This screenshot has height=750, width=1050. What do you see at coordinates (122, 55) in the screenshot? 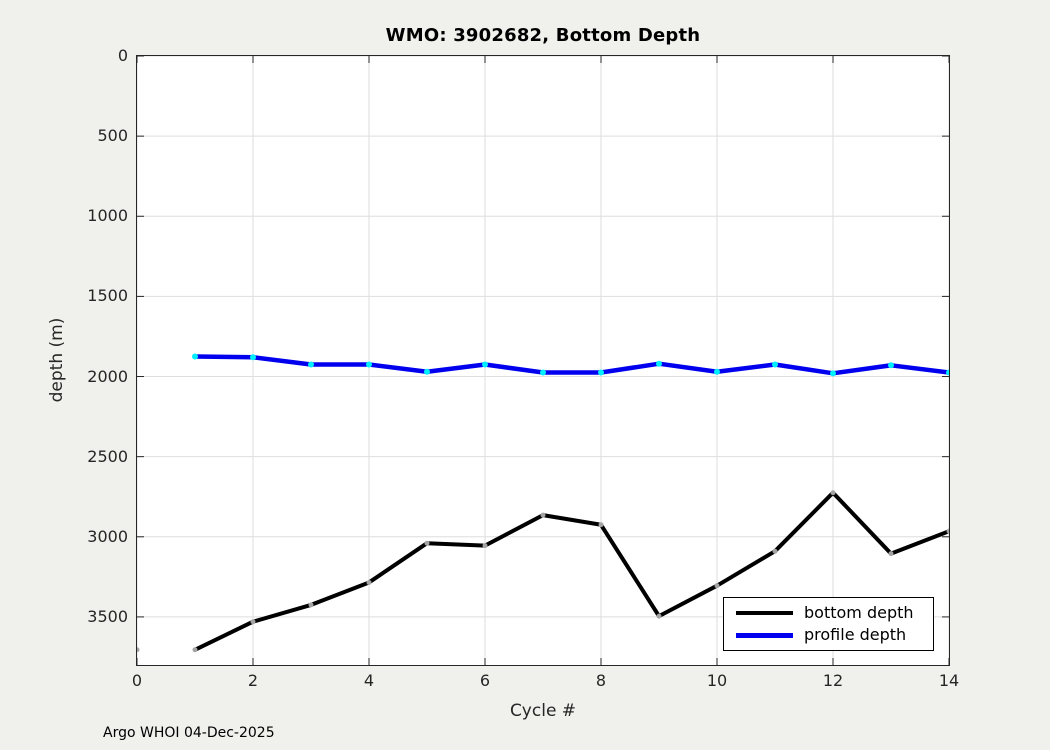
I see `y-tick-label: 0` at bounding box center [122, 55].